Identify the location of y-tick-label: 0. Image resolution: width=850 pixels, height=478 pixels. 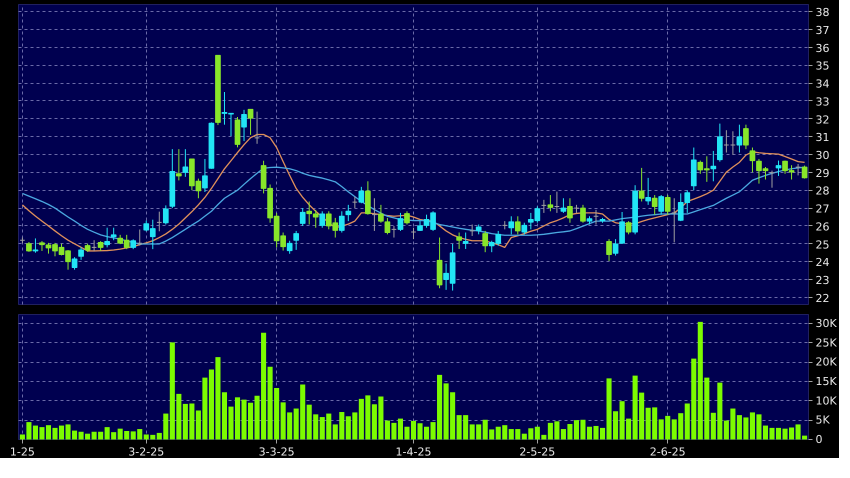
(819, 439).